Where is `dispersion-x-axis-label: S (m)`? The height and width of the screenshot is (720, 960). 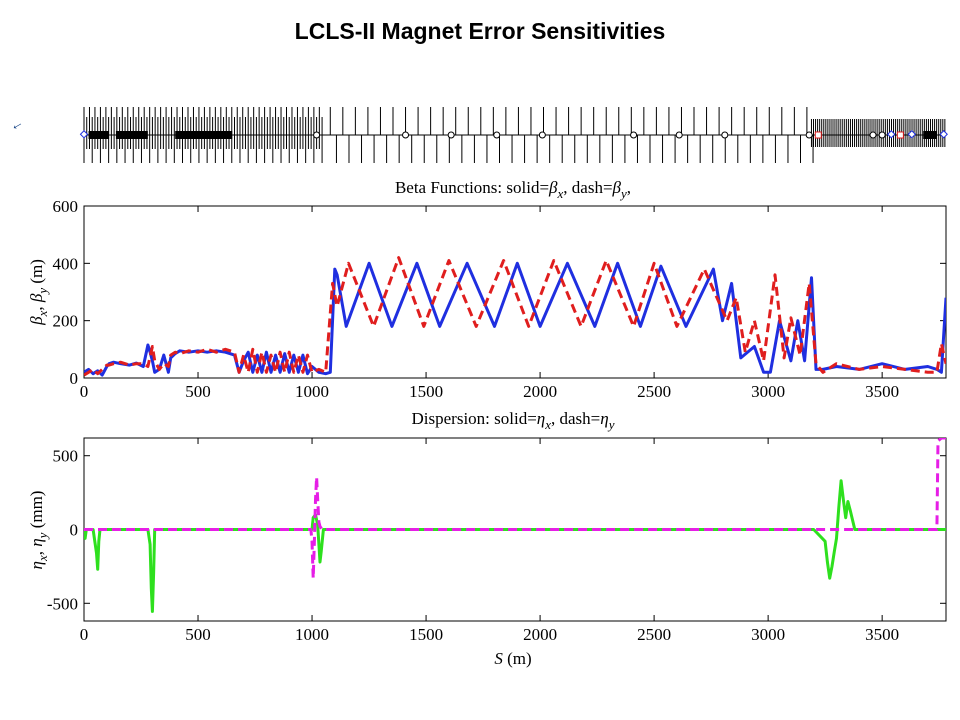 dispersion-x-axis-label: S (m) is located at coordinates (512, 658).